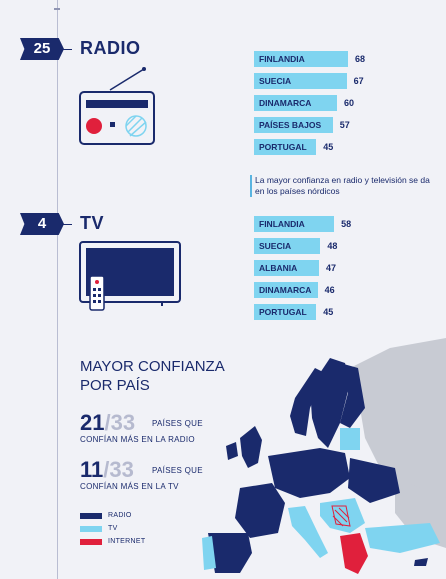 This screenshot has width=446, height=579. I want to click on legend-swatch-radio, so click(91, 516).